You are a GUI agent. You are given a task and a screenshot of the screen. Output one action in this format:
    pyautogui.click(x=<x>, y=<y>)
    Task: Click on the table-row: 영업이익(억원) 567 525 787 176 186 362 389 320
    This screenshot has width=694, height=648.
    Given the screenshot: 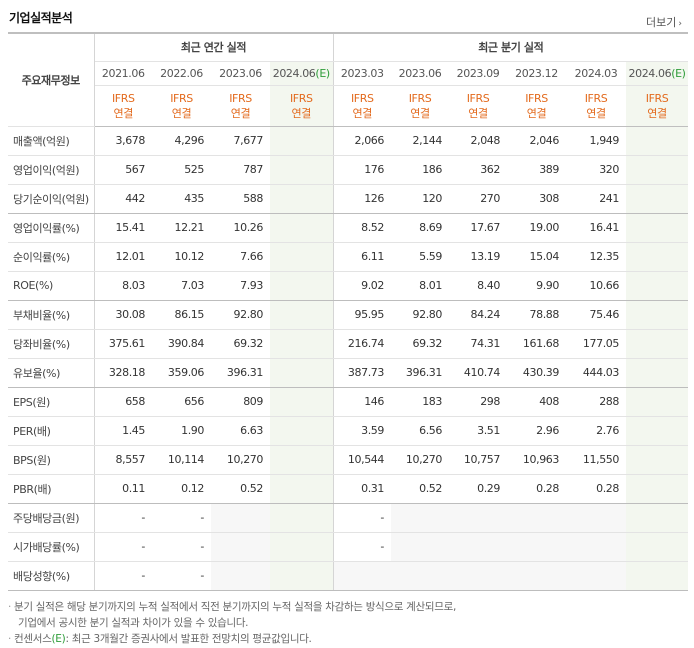 What is the action you would take?
    pyautogui.click(x=348, y=170)
    